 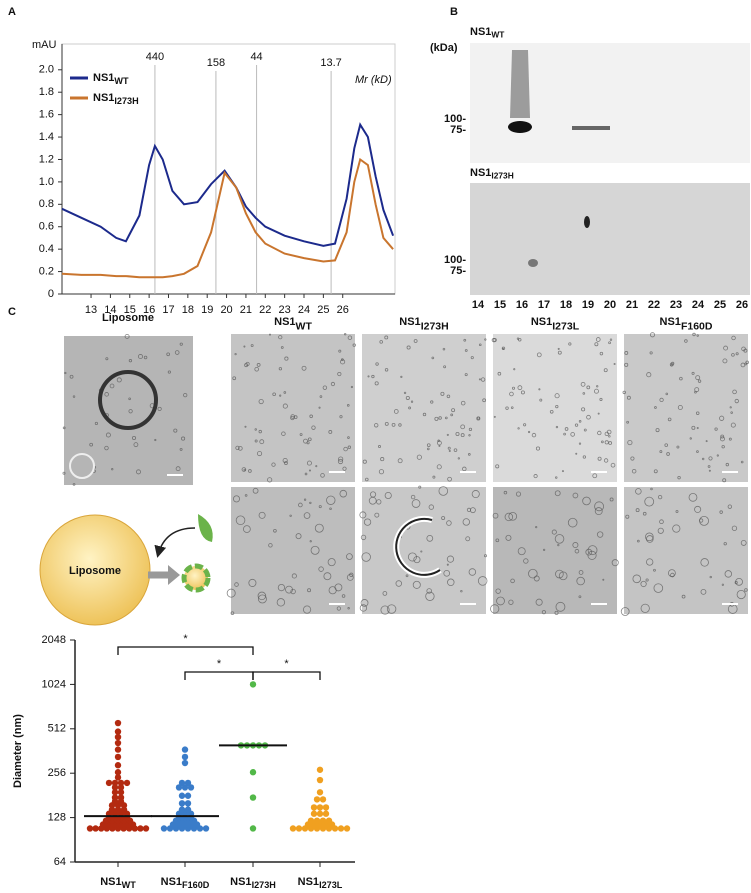 What do you see at coordinates (478, 305) in the screenshot?
I see `lane-label: 14` at bounding box center [478, 305].